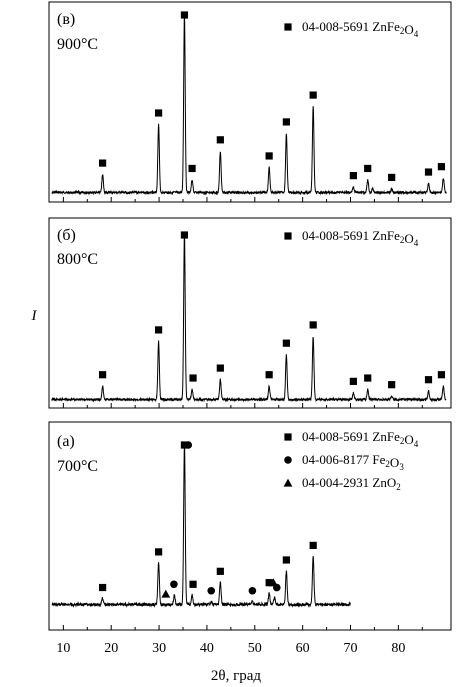 The image size is (460, 687). What do you see at coordinates (111, 648) in the screenshot?
I see `x-tick-label: 20` at bounding box center [111, 648].